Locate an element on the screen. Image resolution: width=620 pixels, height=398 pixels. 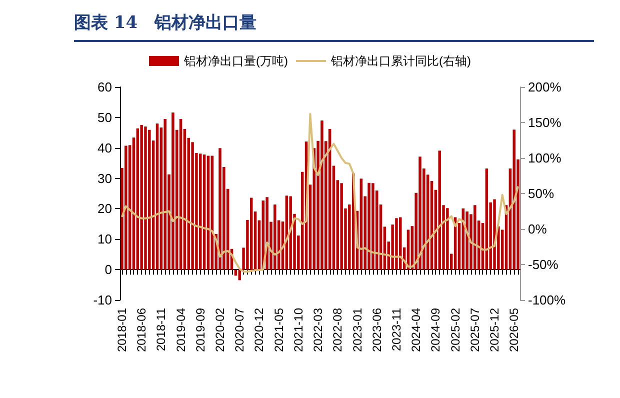
y2-tick-label: 50% is located at coordinates (541, 193).